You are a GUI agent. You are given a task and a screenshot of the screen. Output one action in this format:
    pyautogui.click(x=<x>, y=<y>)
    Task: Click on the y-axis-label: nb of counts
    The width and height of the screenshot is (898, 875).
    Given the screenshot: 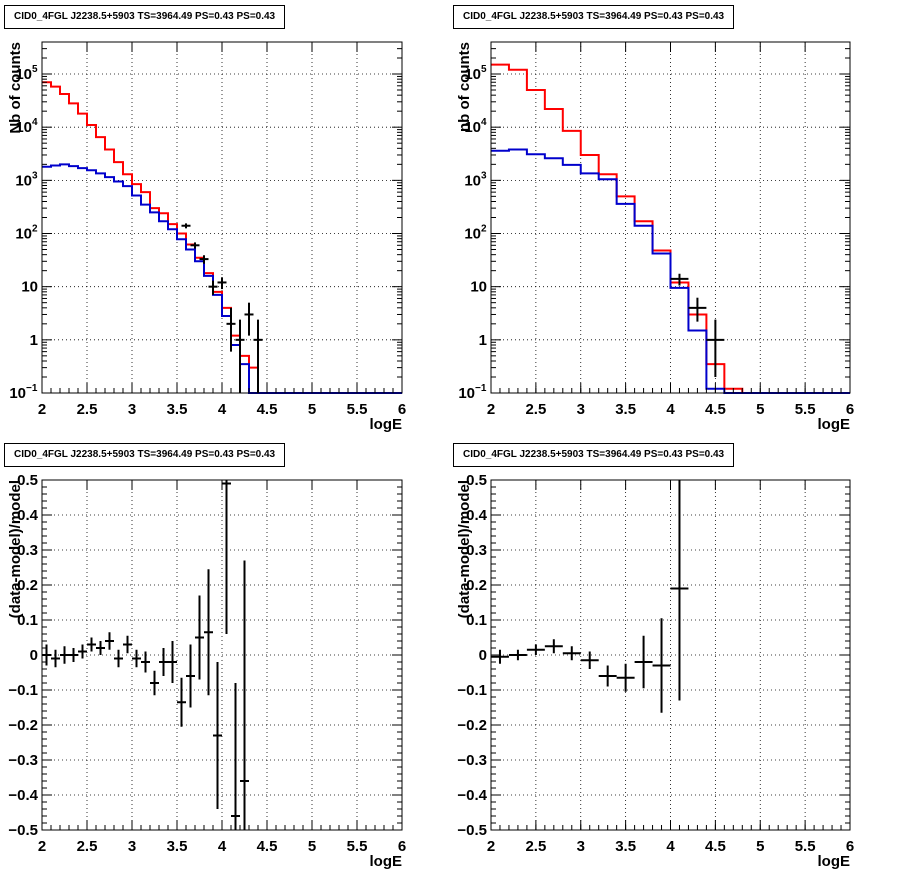 What is the action you would take?
    pyautogui.click(x=464, y=87)
    